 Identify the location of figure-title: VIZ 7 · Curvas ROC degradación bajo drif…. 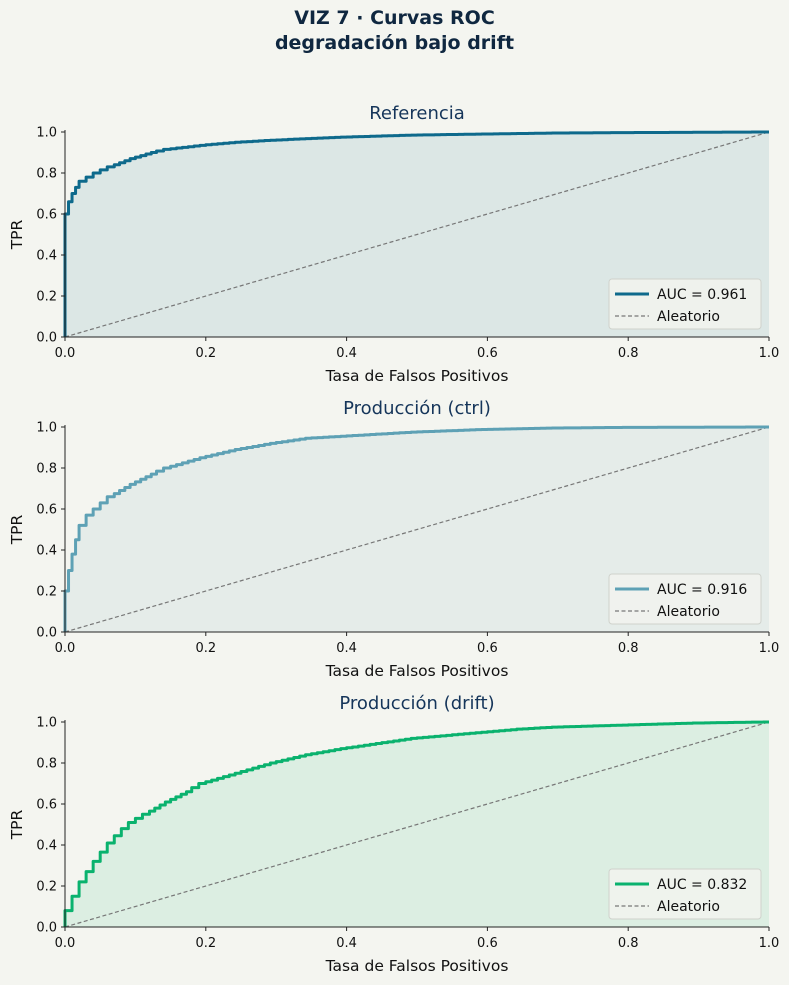
(394, 31).